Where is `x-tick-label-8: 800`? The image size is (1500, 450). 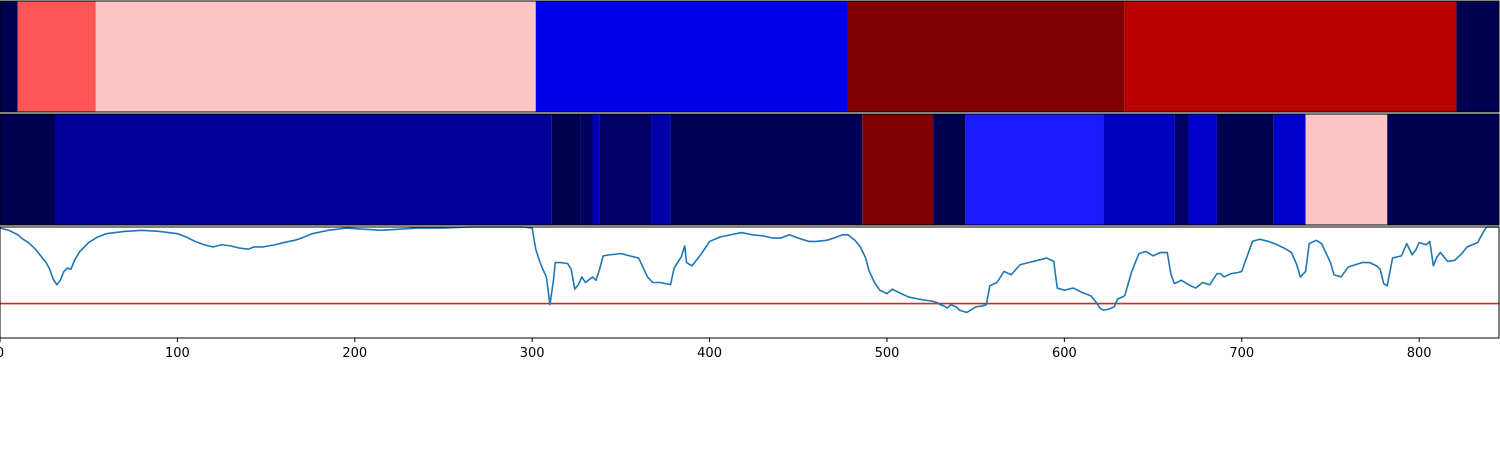
x-tick-label-8: 800 is located at coordinates (1419, 353).